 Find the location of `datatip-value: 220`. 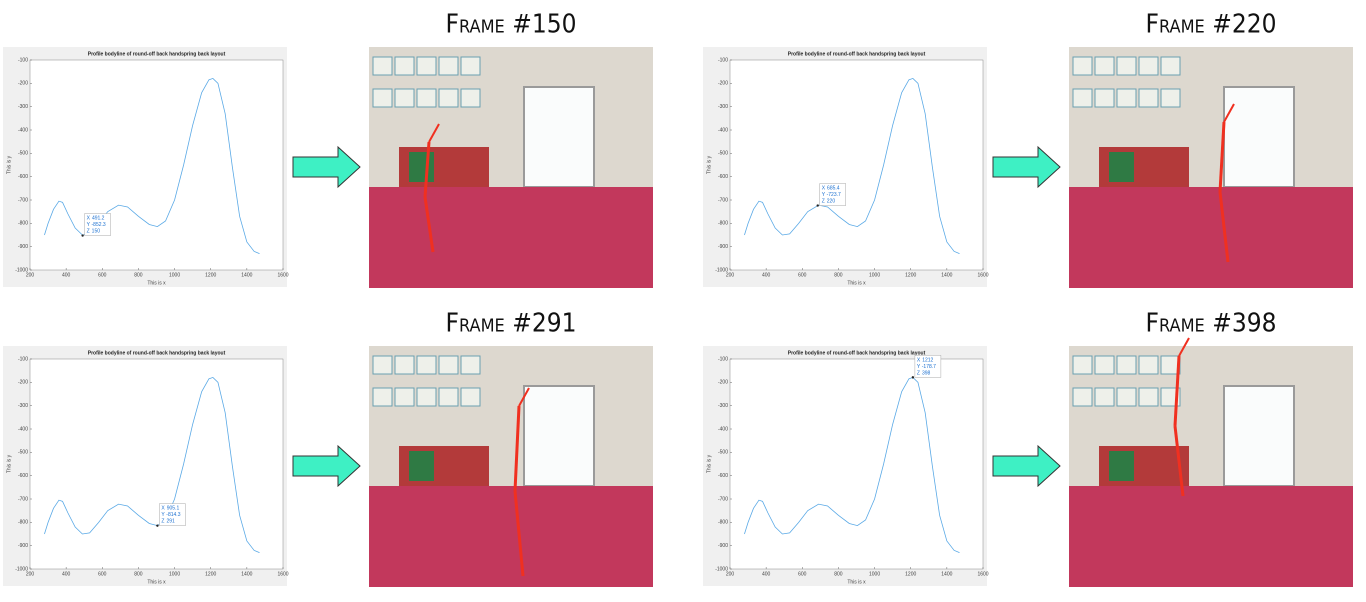

datatip-value: 220 is located at coordinates (831, 202).